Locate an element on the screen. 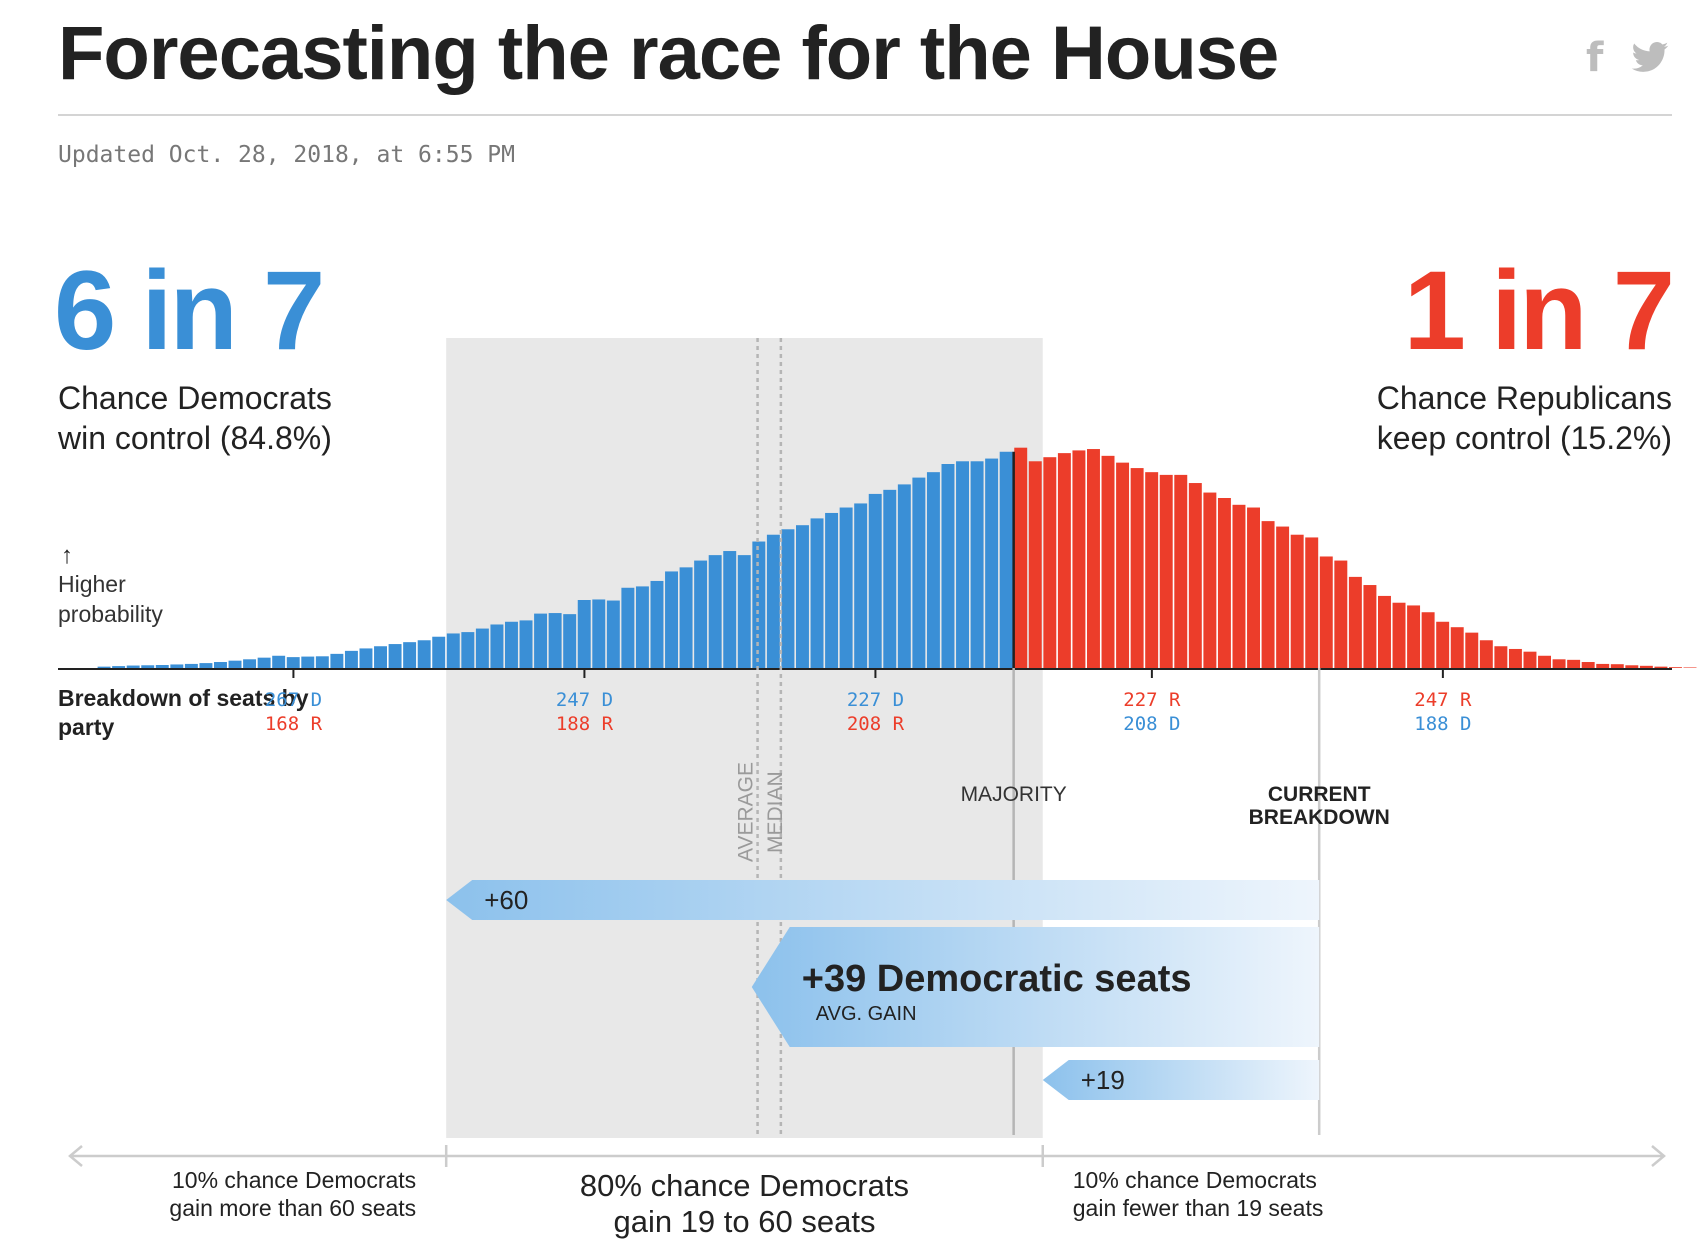  bar-240-dem-seats is located at coordinates (686, 617).